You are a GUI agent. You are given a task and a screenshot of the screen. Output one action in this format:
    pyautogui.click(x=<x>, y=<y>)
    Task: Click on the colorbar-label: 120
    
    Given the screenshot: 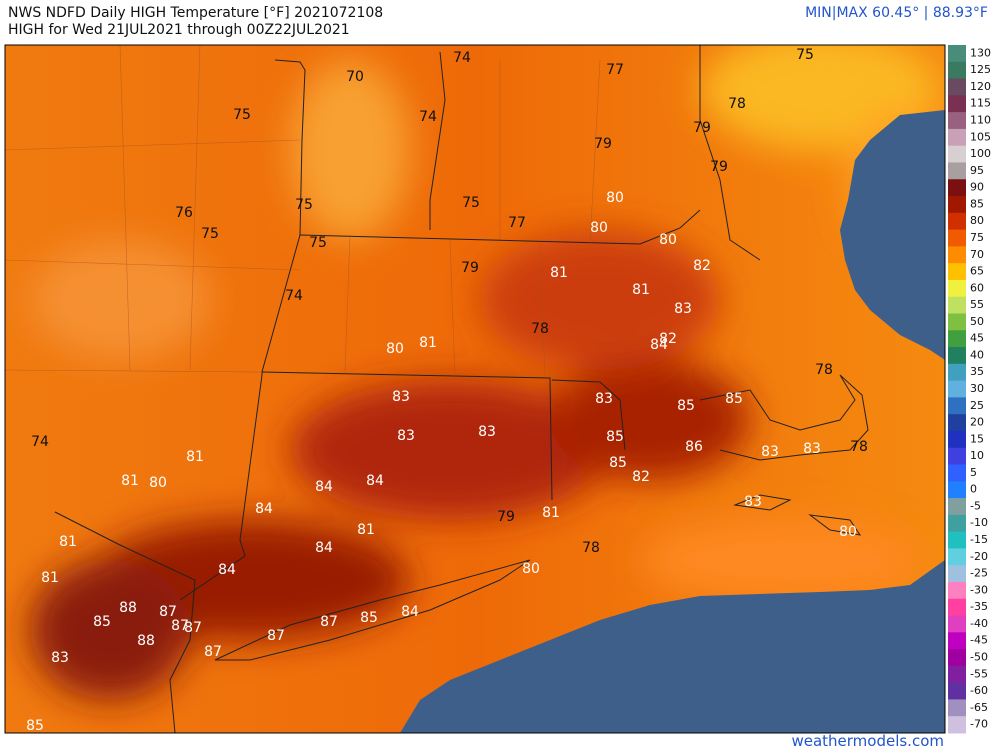 What is the action you would take?
    pyautogui.click(x=980, y=86)
    